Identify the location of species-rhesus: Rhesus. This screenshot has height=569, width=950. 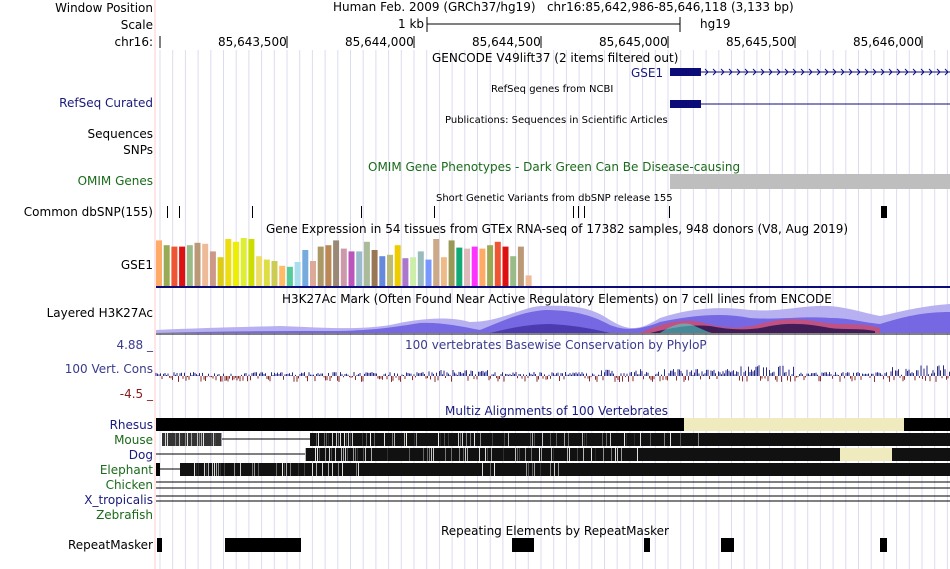
(131, 425).